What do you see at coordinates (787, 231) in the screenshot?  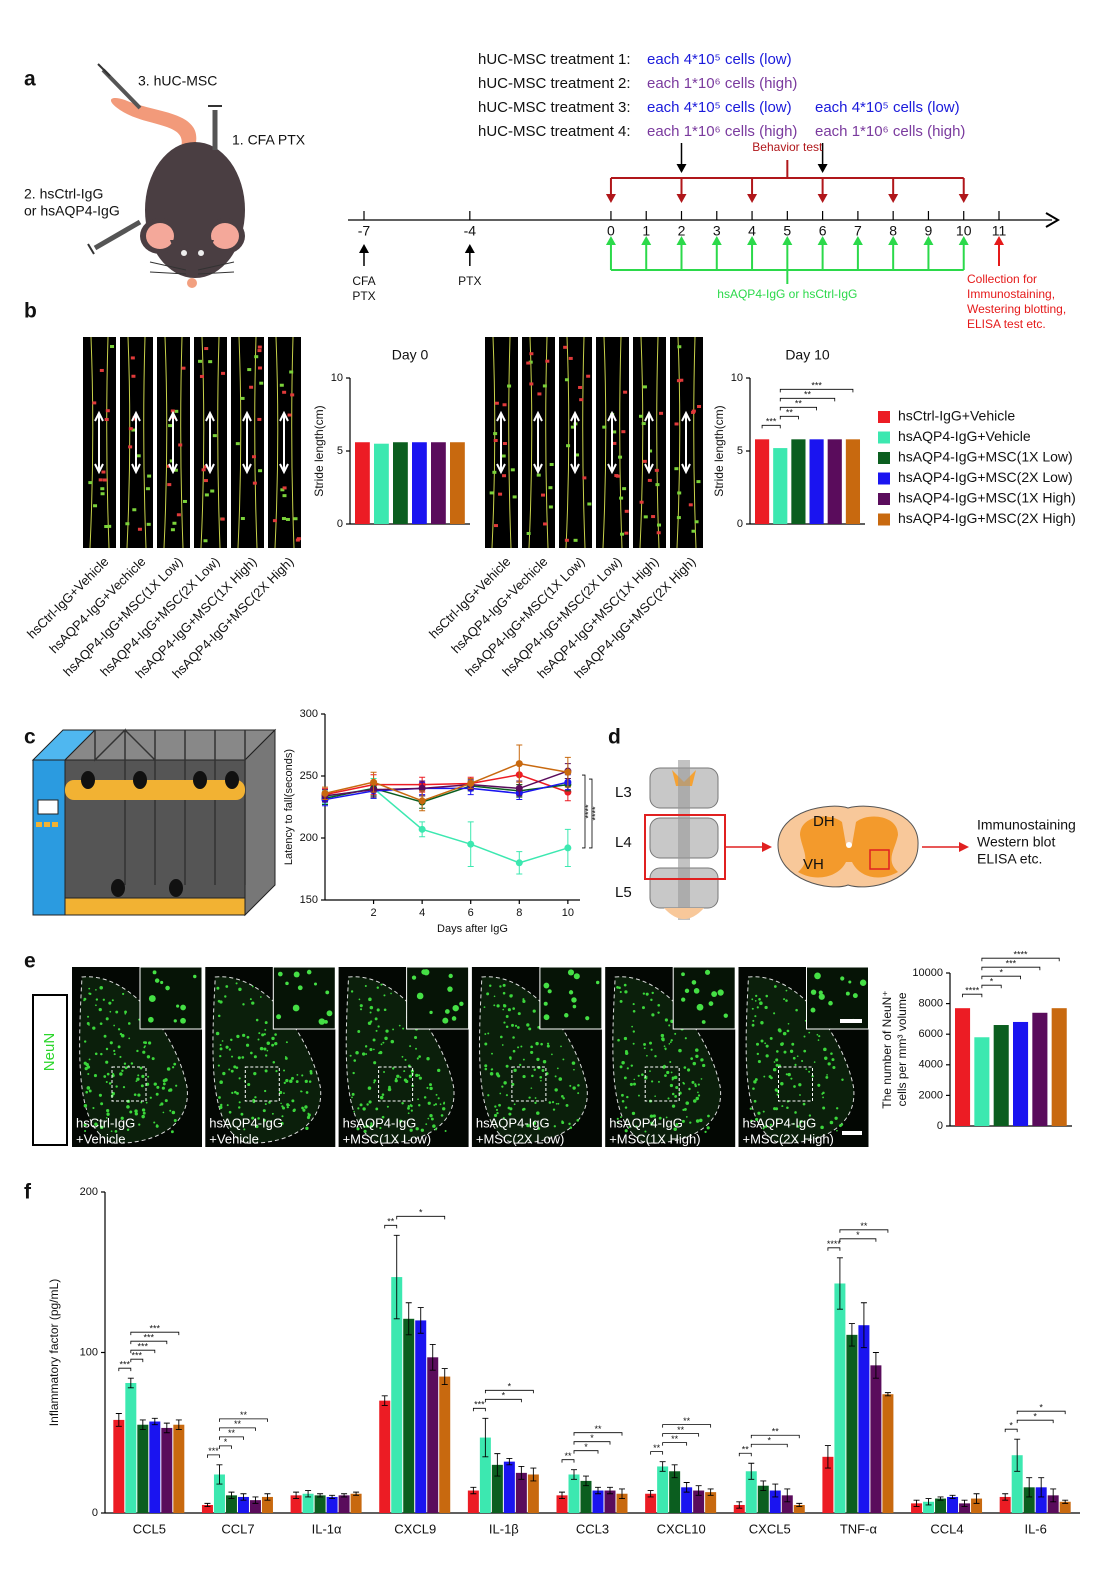 I see `timeline-tick-label: 5` at bounding box center [787, 231].